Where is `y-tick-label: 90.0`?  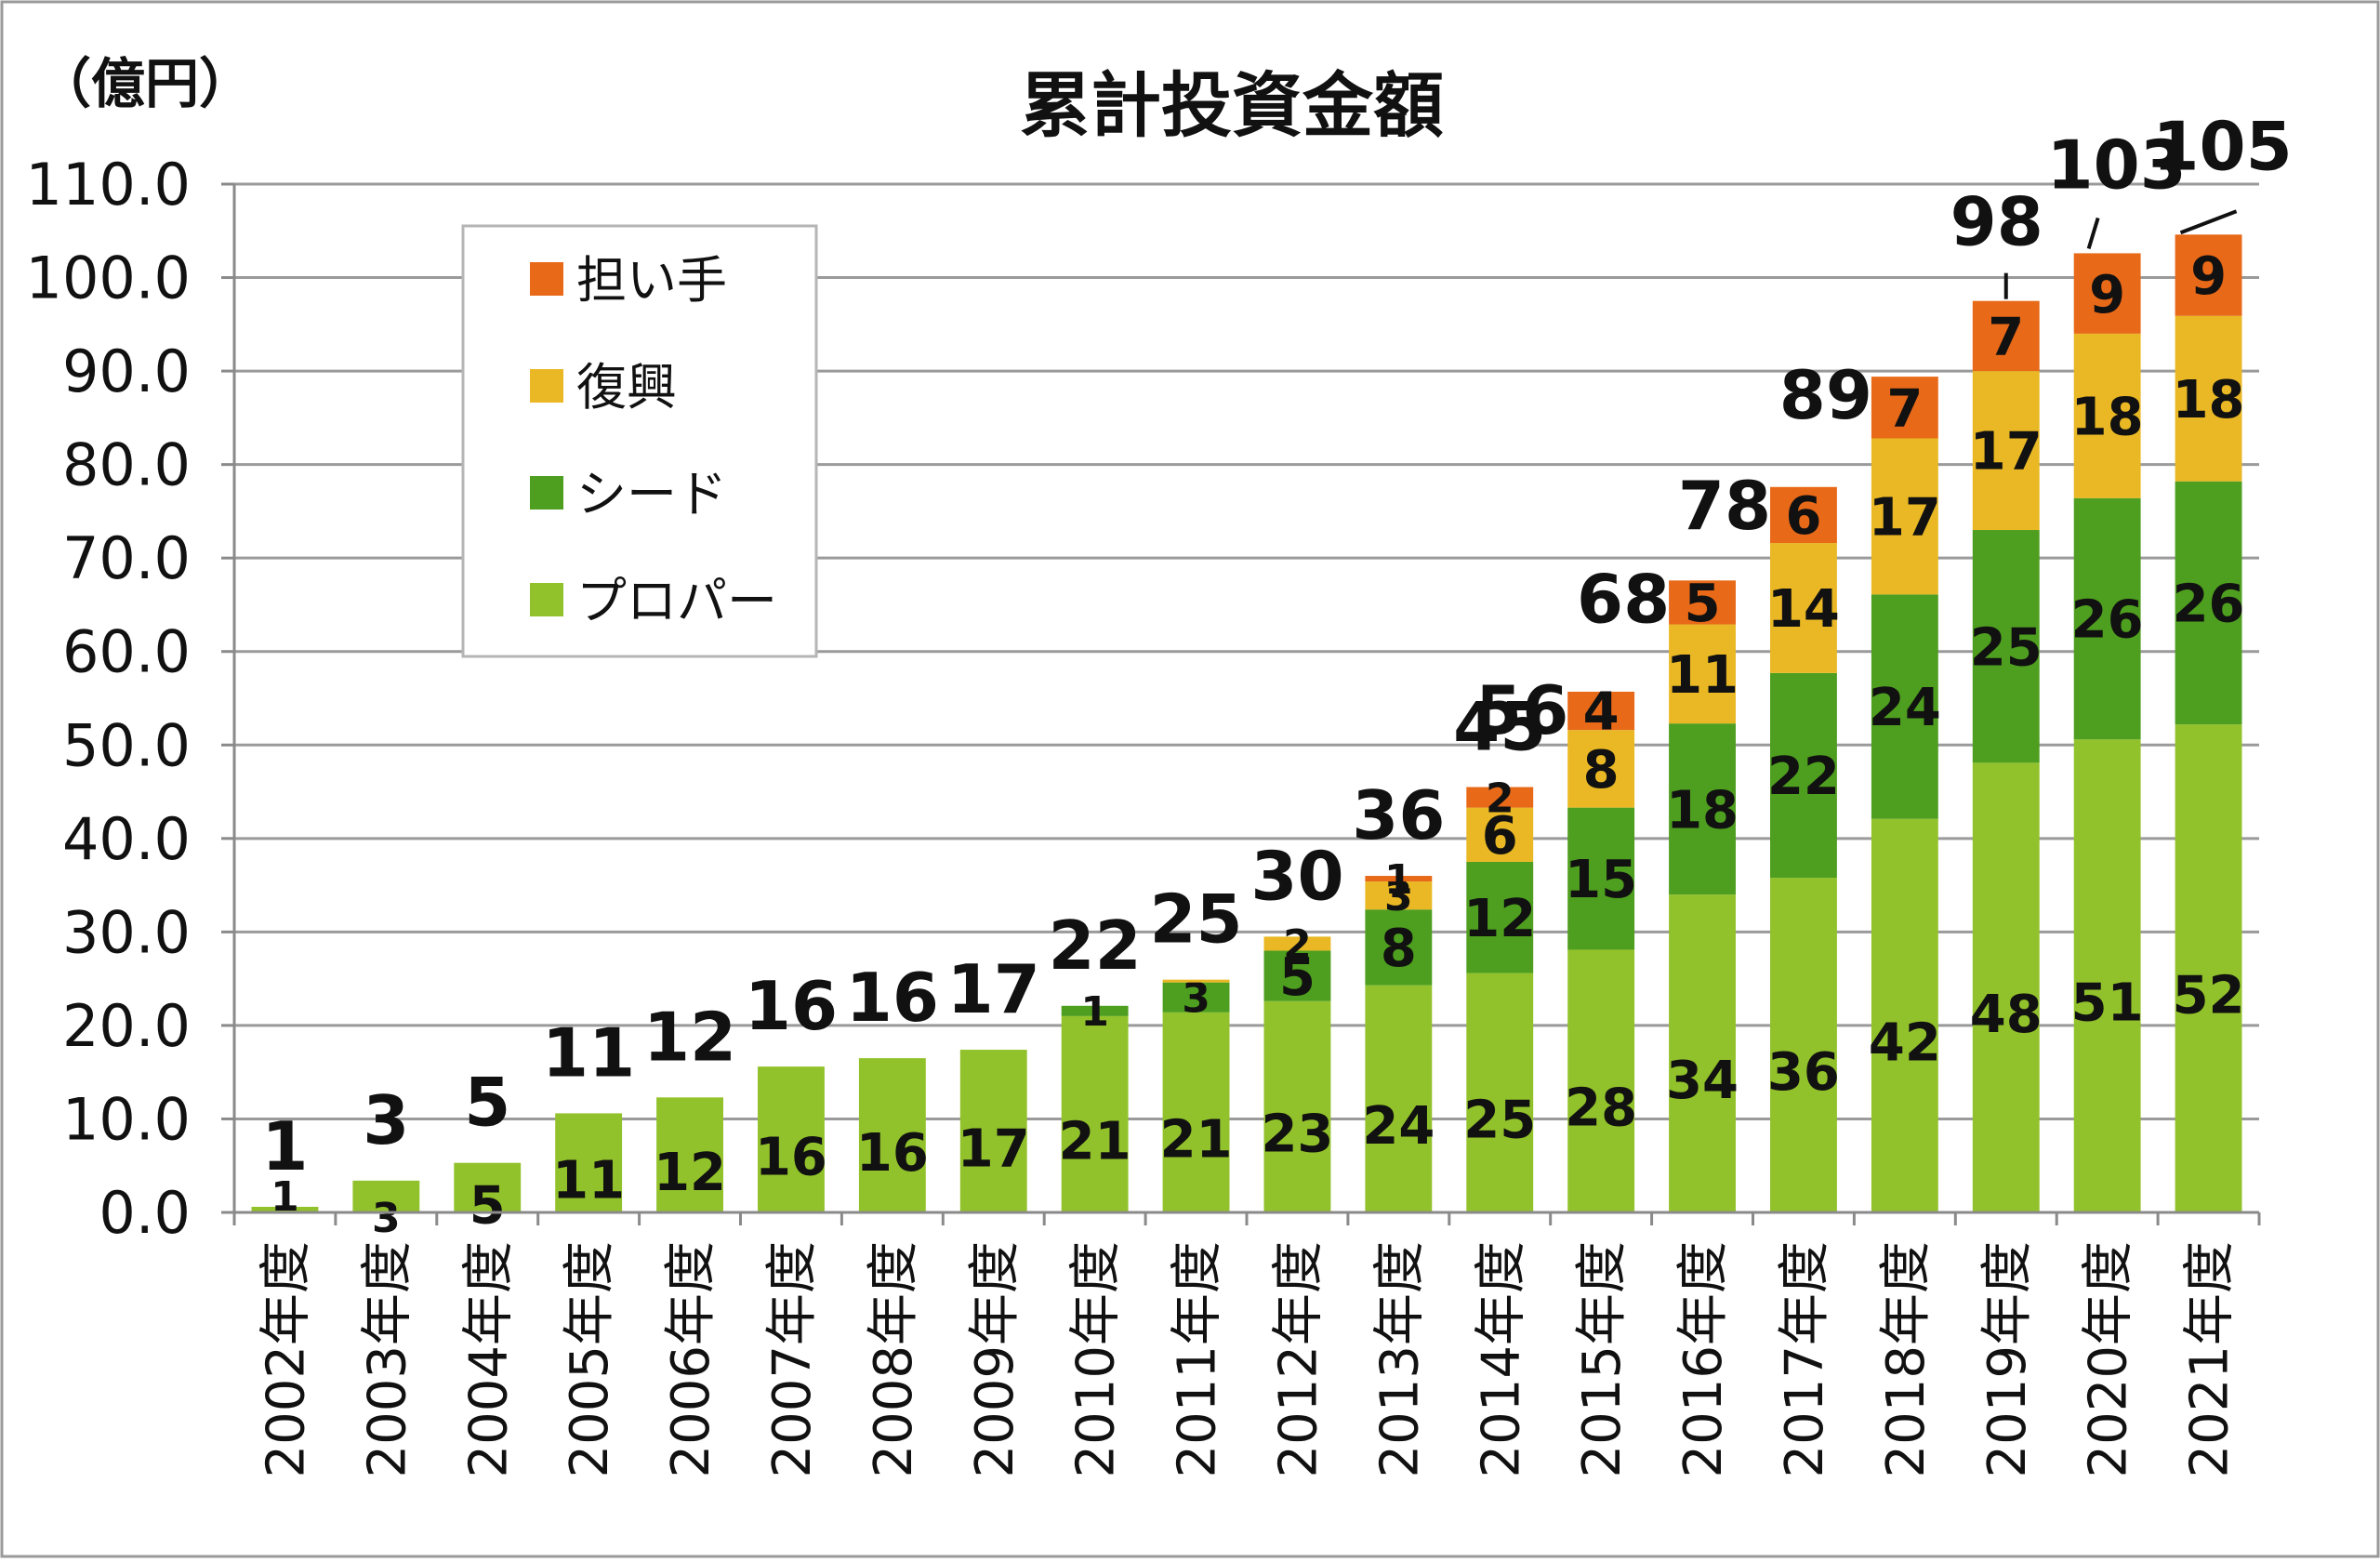
y-tick-label: 90.0 is located at coordinates (126, 371).